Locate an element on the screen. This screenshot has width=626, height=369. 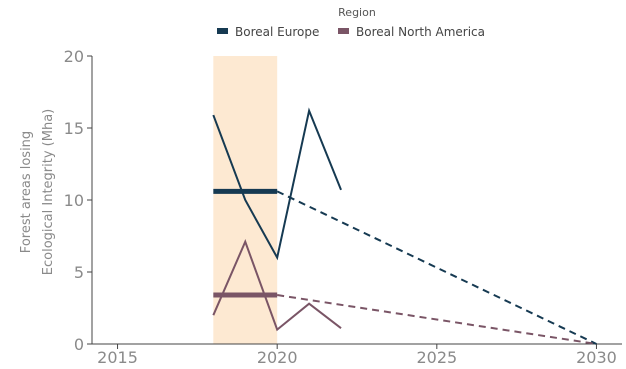
y-tick-label-0: 0 is located at coordinates (79, 344).